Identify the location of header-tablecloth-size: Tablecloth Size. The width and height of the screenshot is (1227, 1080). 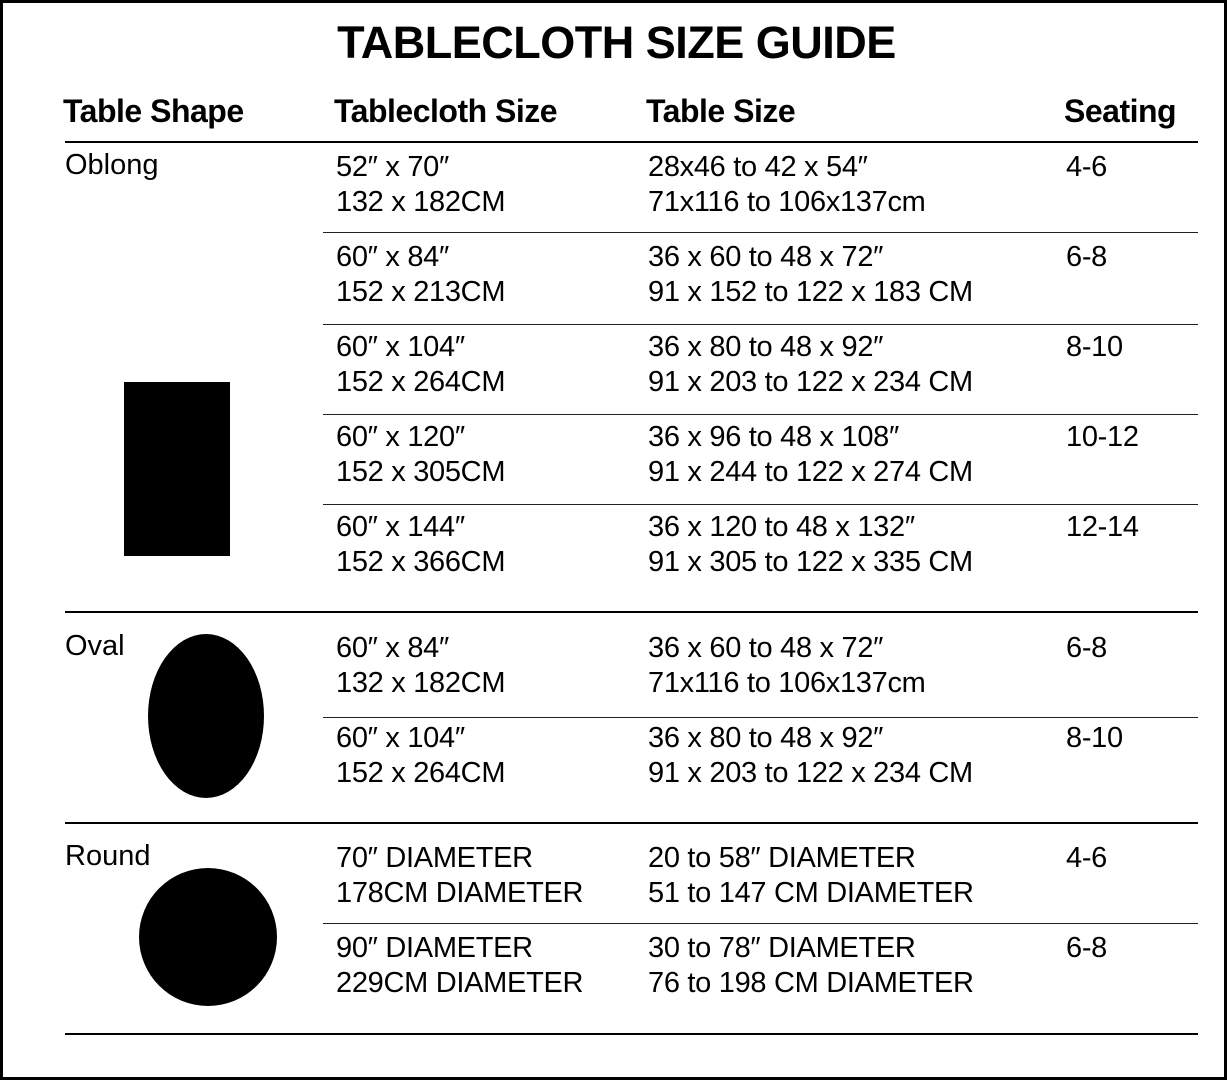
(446, 111).